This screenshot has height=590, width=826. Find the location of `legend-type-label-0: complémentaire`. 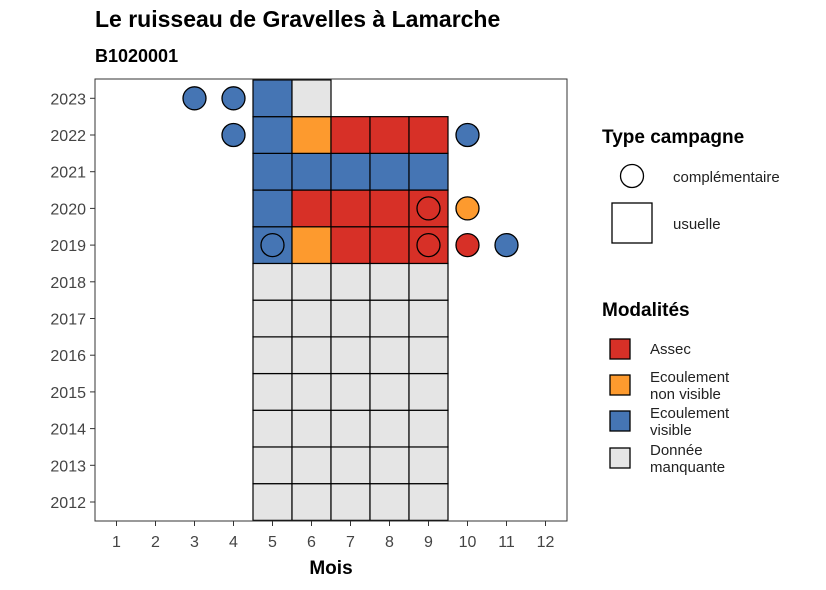

legend-type-label-0: complémentaire is located at coordinates (726, 177).